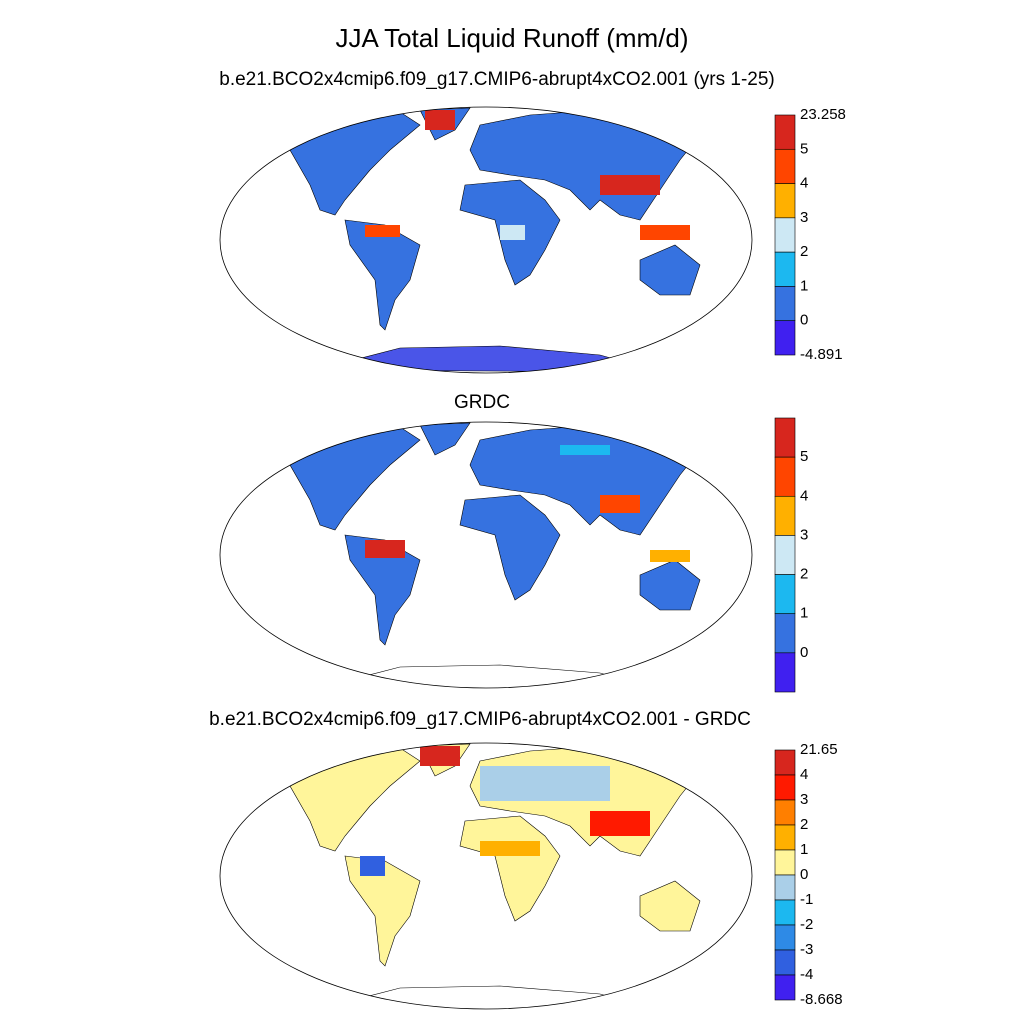 Image resolution: width=1024 pixels, height=1029 pixels. What do you see at coordinates (823, 114) in the screenshot?
I see `colorbar-label: 23.258` at bounding box center [823, 114].